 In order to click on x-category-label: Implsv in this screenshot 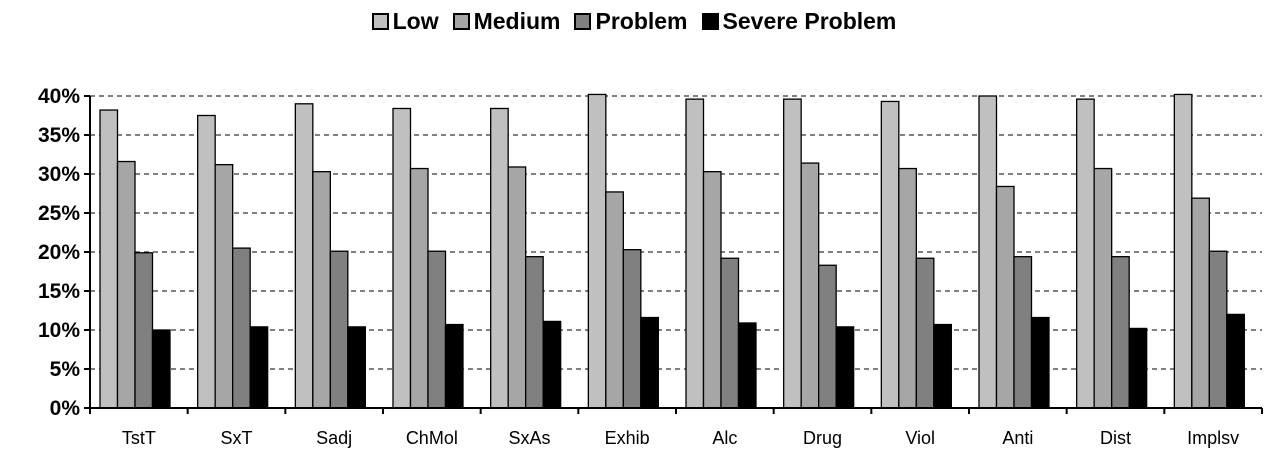, I will do `click(1213, 438)`.